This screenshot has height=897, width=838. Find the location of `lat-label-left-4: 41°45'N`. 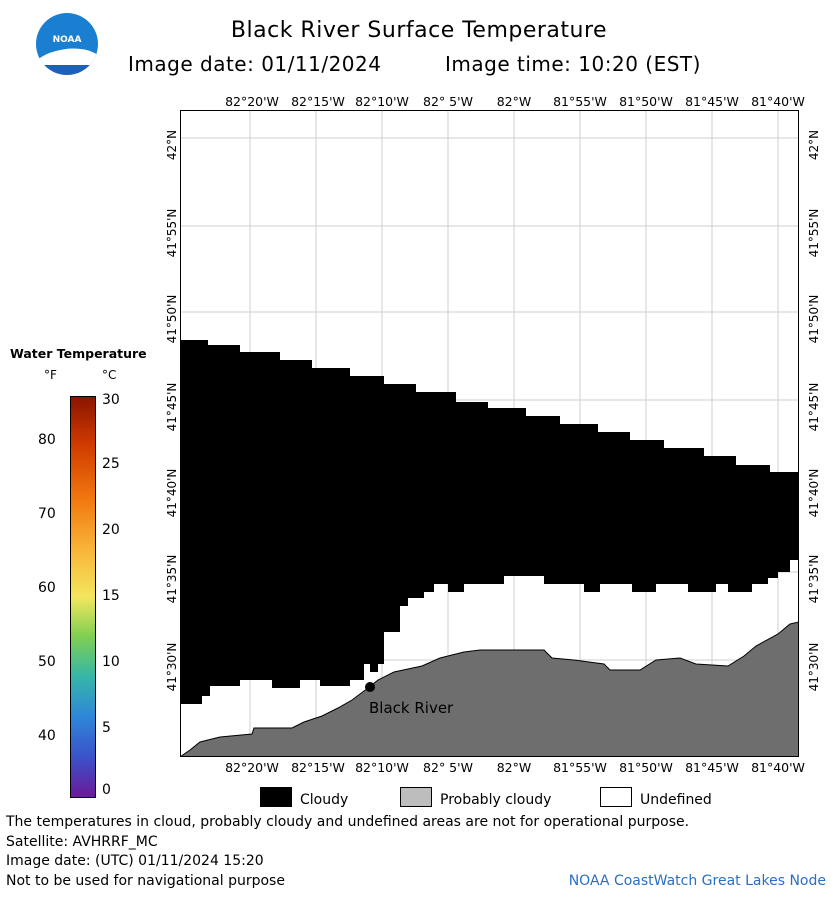

lat-label-left-4: 41°45'N is located at coordinates (172, 407).